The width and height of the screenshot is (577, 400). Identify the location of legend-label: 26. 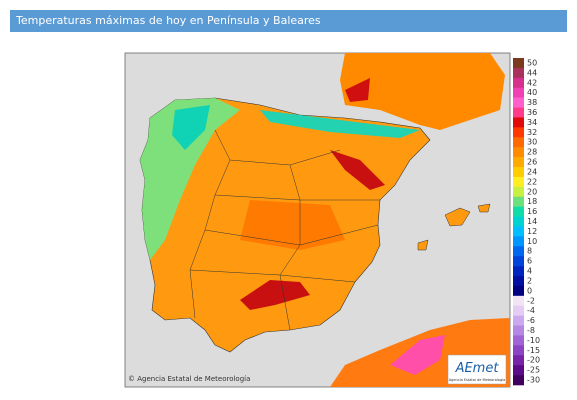
(532, 162).